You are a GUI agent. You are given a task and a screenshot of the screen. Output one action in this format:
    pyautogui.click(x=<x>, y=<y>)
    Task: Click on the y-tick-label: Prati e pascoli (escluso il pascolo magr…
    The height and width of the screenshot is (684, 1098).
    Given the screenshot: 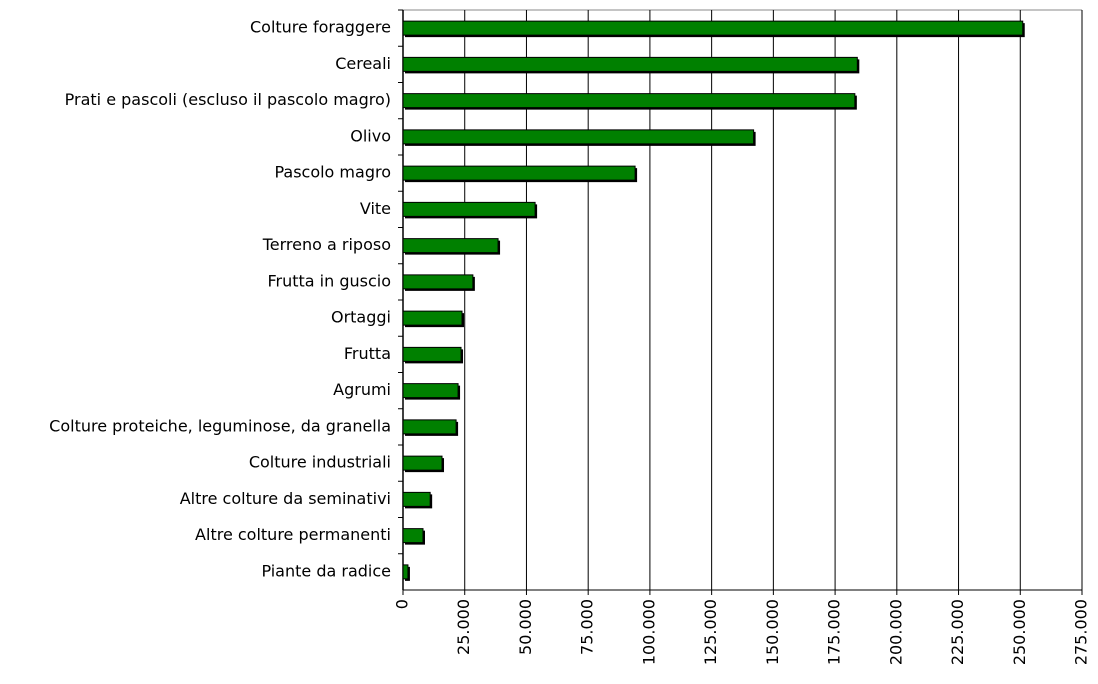 What is the action you would take?
    pyautogui.click(x=228, y=99)
    